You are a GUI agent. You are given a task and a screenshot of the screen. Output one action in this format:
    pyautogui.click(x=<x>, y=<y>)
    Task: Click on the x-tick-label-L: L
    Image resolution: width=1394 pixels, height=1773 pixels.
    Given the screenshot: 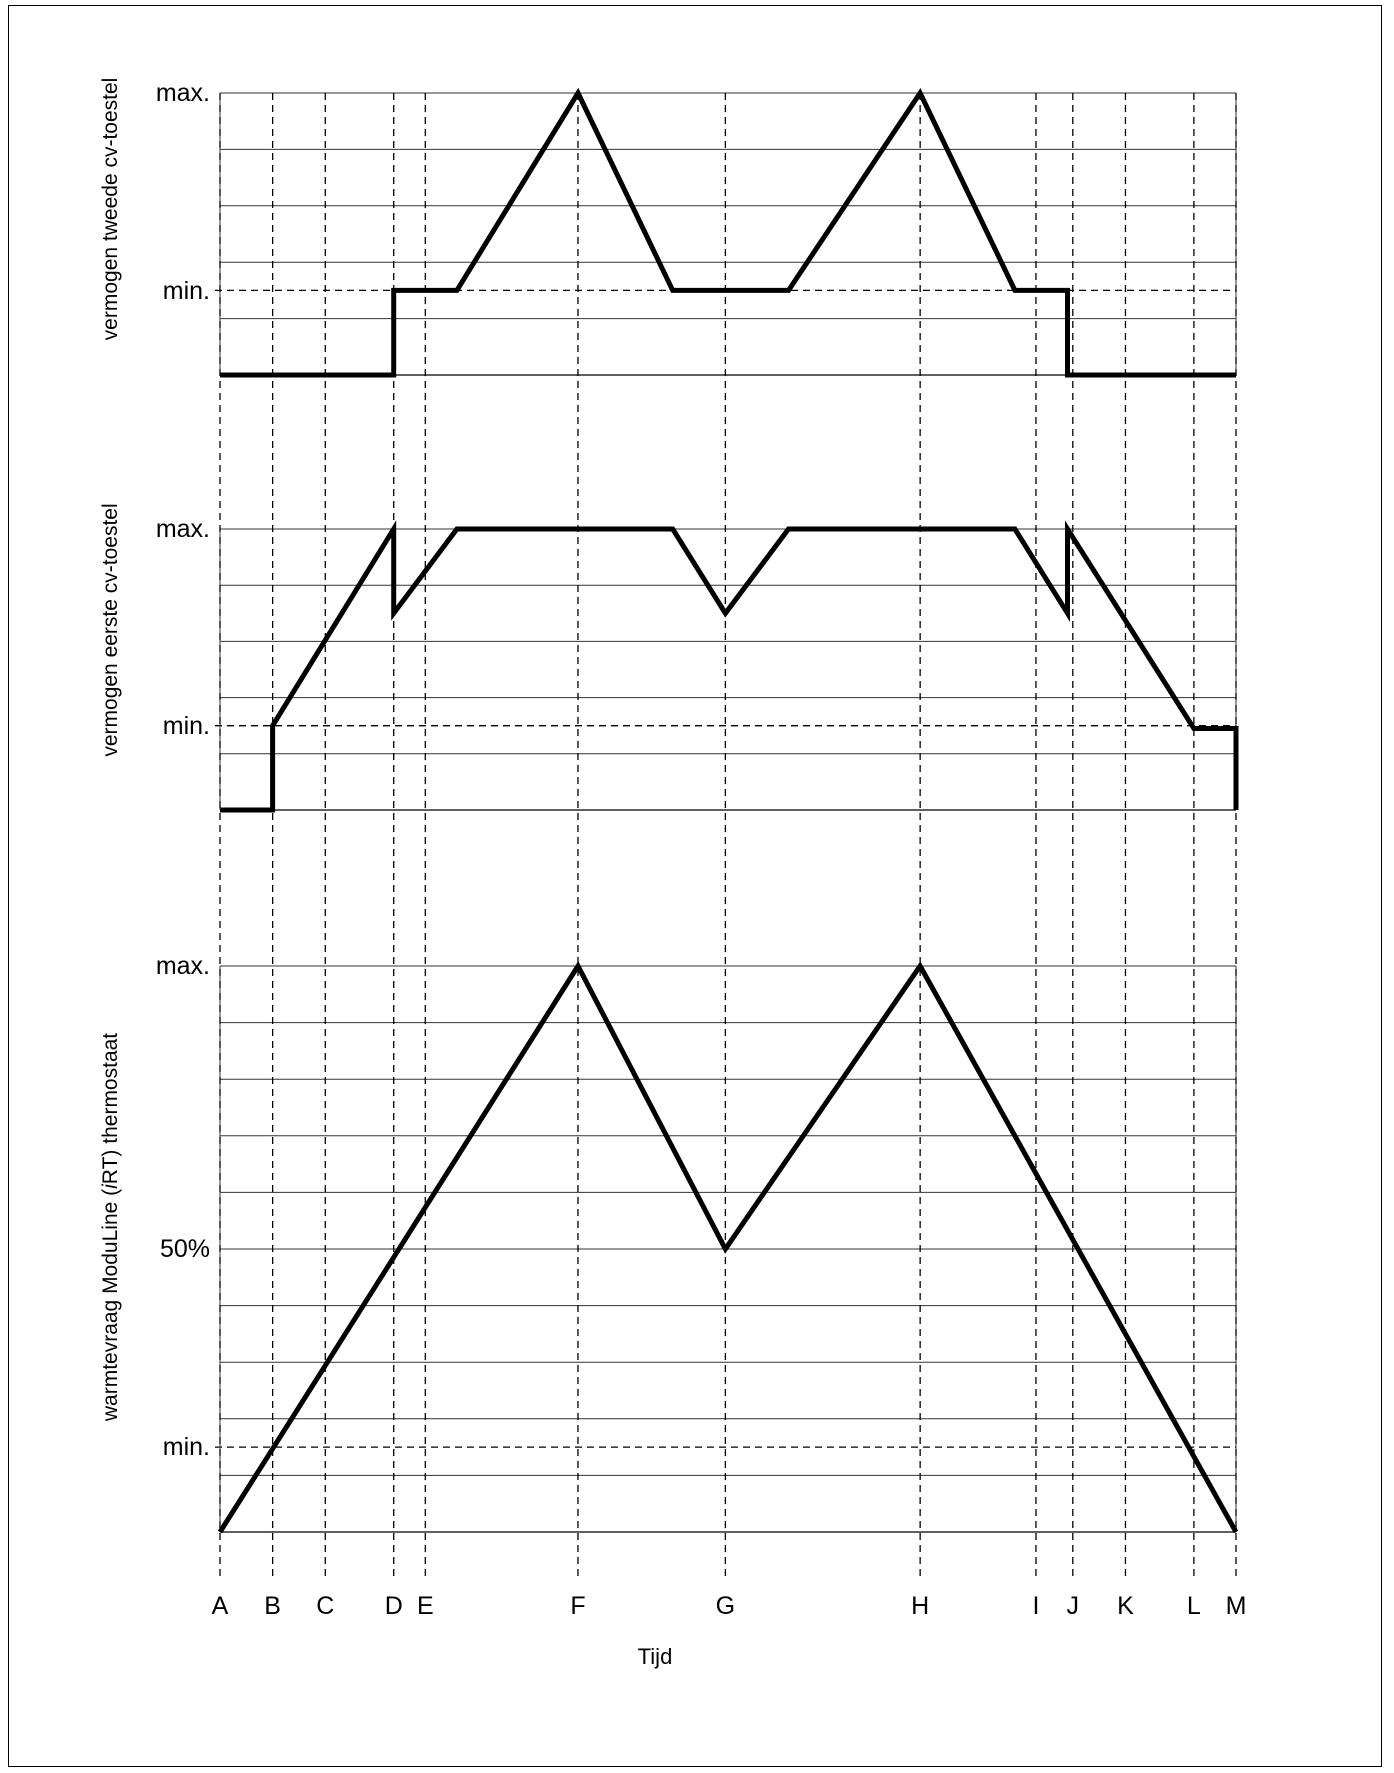 What is the action you would take?
    pyautogui.click(x=1194, y=1606)
    